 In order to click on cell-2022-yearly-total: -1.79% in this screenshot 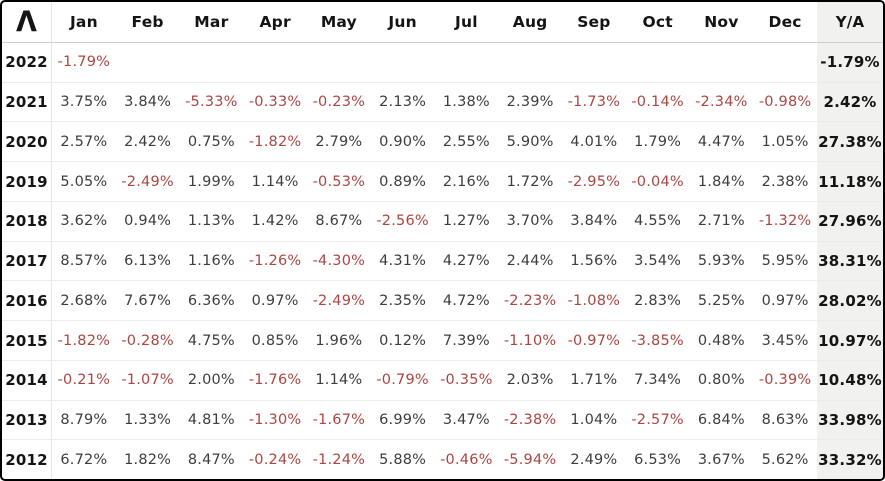, I will do `click(850, 62)`.